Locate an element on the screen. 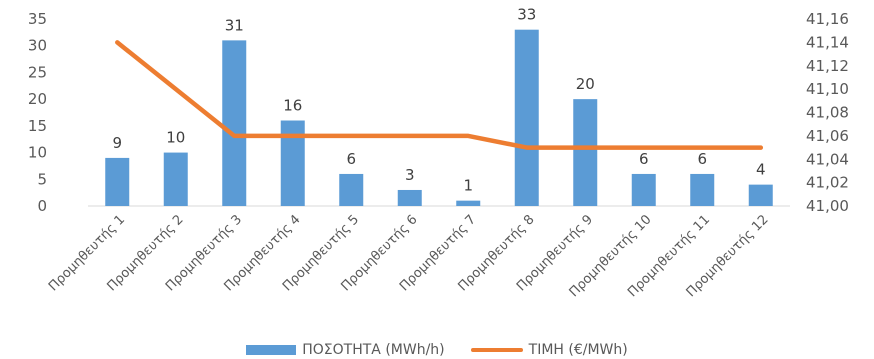 This screenshot has height=359, width=874. data-label: 9 is located at coordinates (117, 143).